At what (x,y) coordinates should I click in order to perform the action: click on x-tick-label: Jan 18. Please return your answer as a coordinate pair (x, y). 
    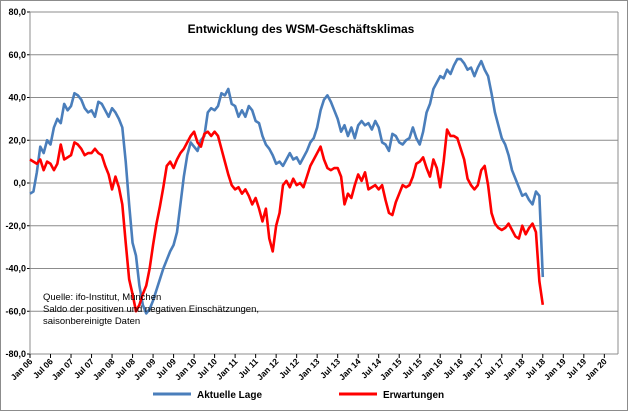
    Looking at the image, I should click on (514, 369).